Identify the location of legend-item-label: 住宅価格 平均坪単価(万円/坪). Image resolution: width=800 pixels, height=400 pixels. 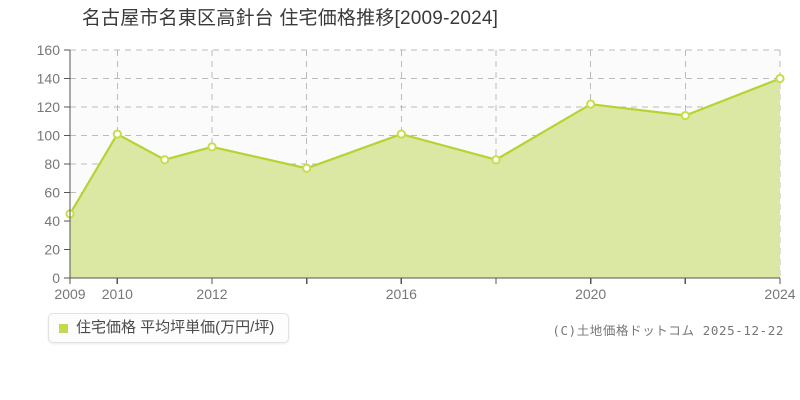
(175, 327).